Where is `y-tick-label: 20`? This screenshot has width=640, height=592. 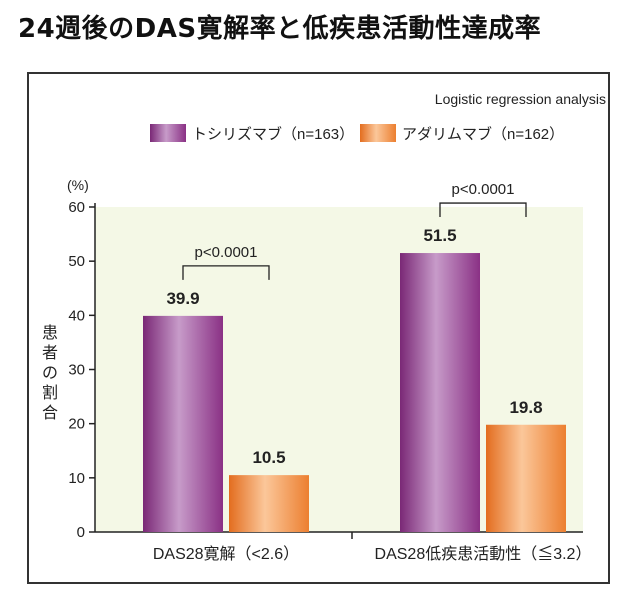 y-tick-label: 20 is located at coordinates (76, 424).